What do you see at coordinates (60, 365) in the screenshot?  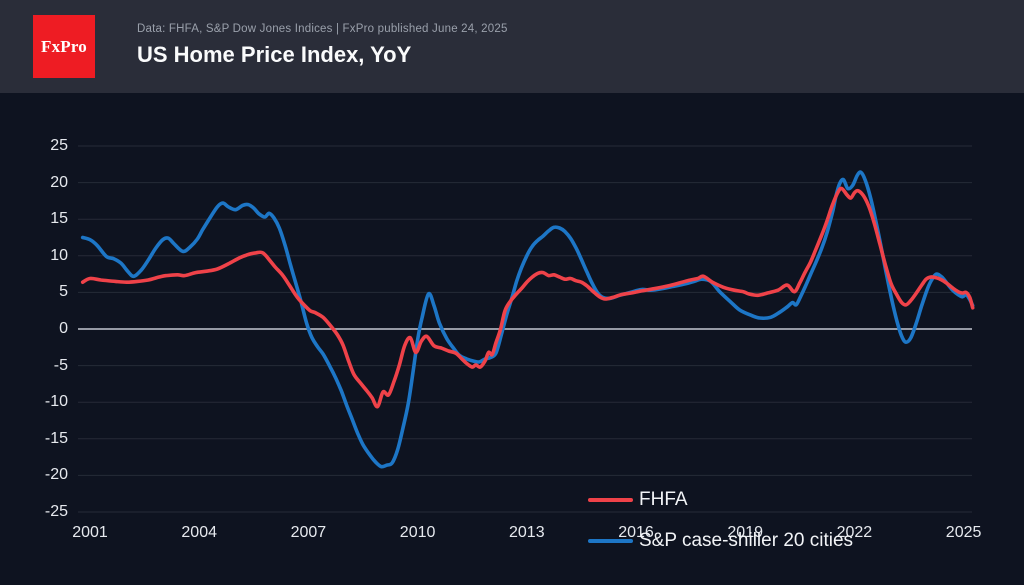 I see `y-axis-tick-label: -5` at bounding box center [60, 365].